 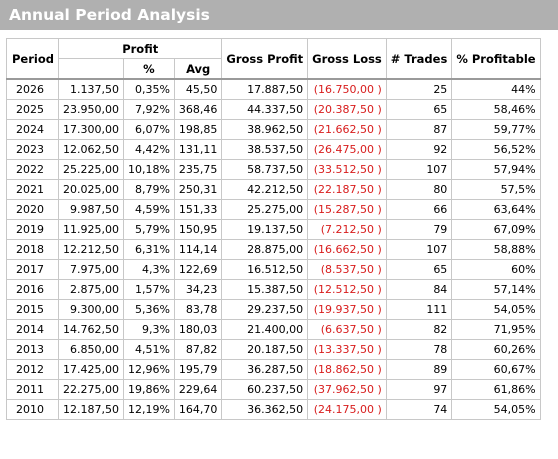 I want to click on cell-profit: 25.225,00, so click(x=90, y=169).